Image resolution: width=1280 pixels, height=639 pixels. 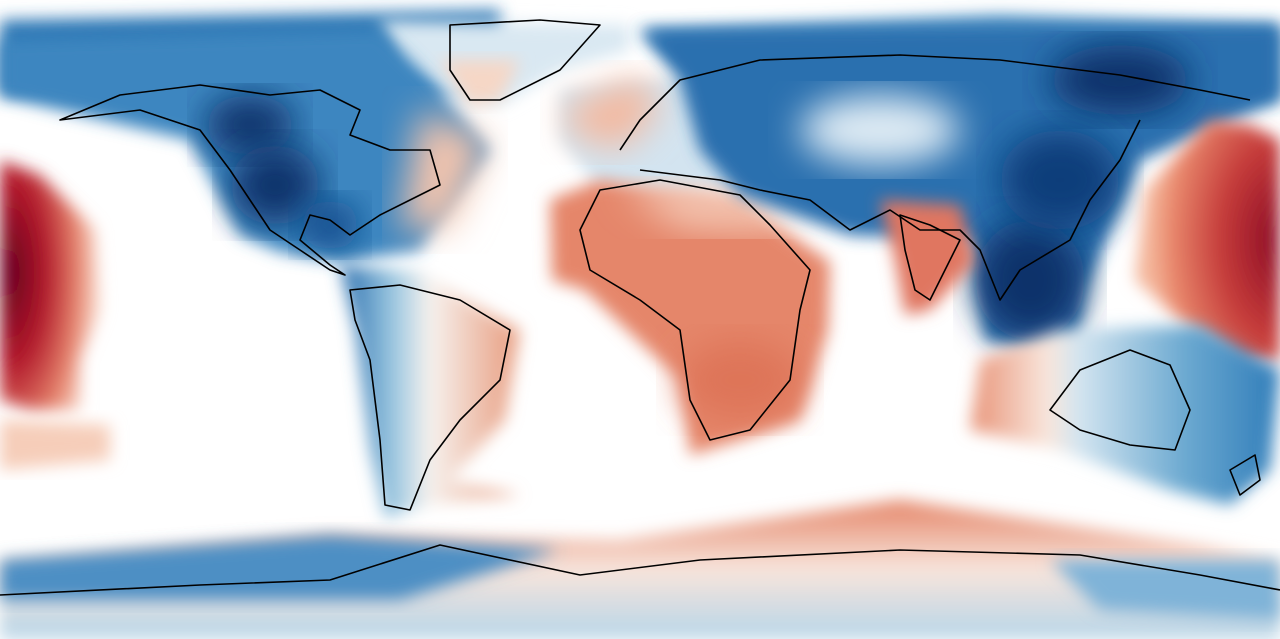 What do you see at coordinates (430, 397) in the screenshot?
I see `coast-south-america` at bounding box center [430, 397].